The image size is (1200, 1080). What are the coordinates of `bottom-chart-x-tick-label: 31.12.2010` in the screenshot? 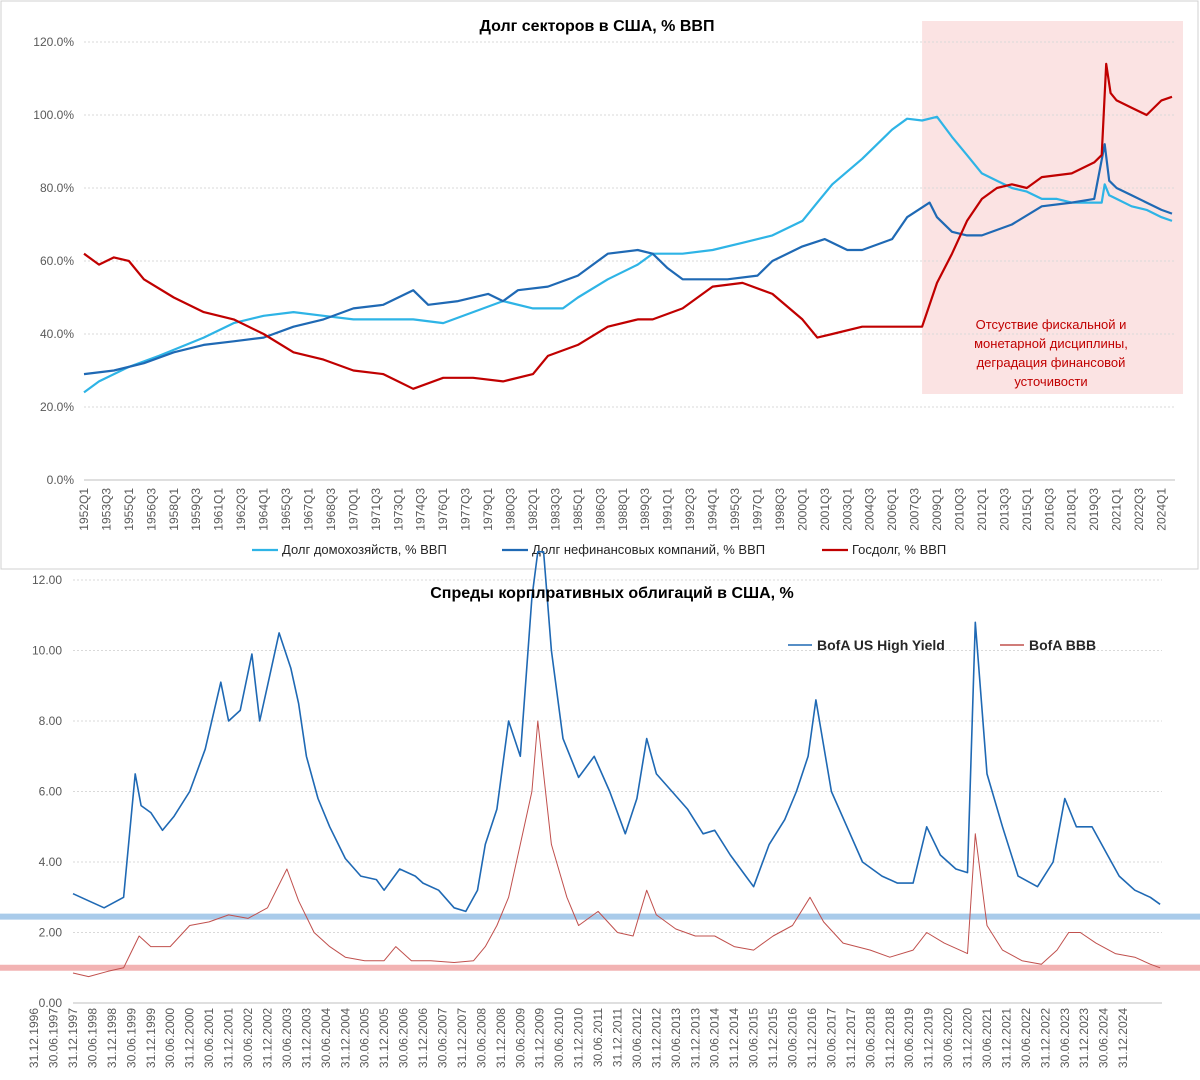 It's located at (579, 1038).